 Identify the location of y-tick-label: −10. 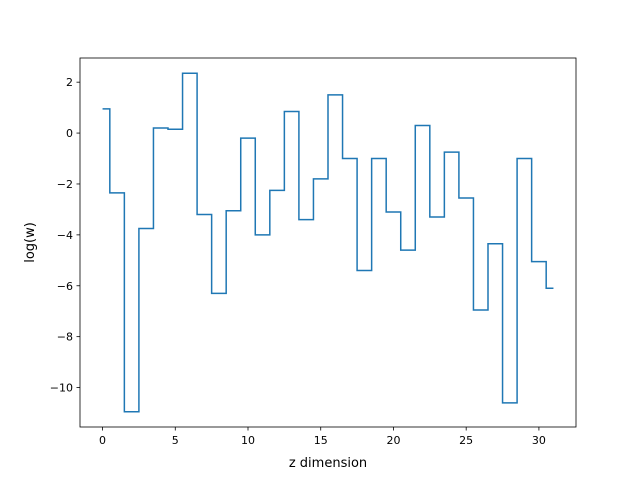
(61, 388).